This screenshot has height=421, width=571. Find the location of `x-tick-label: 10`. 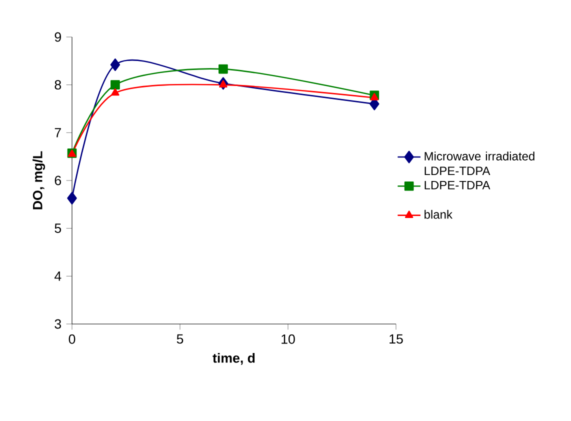

x-tick-label: 10 is located at coordinates (288, 339).